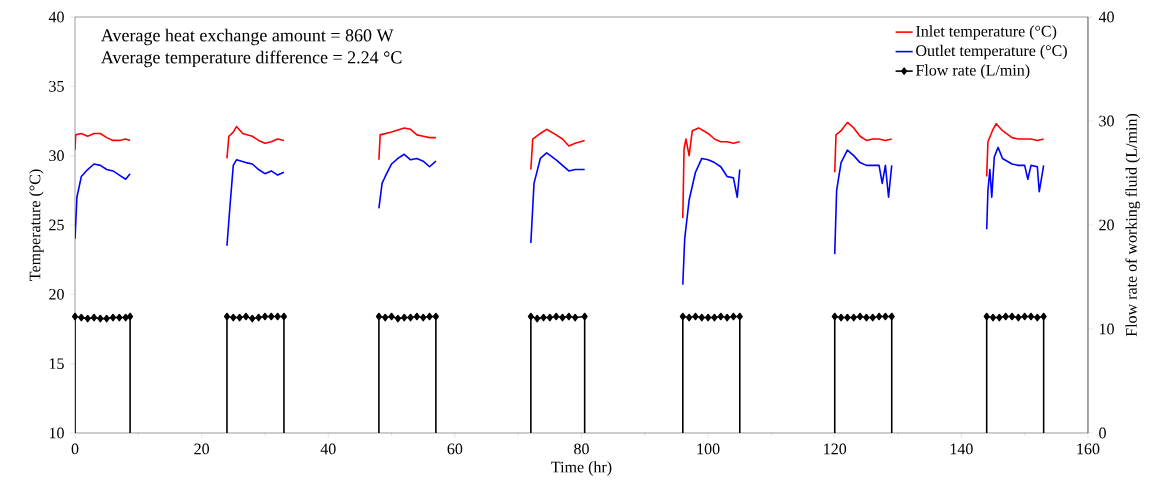 This screenshot has width=1160, height=498. What do you see at coordinates (56, 433) in the screenshot?
I see `y-tick-label: 10` at bounding box center [56, 433].